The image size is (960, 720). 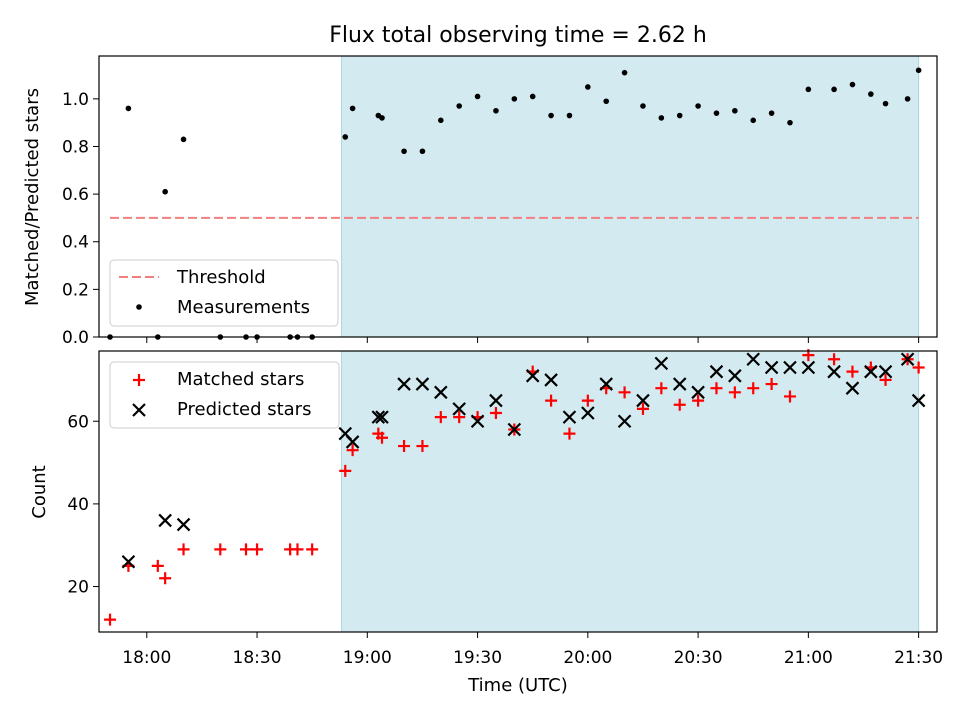 What do you see at coordinates (32, 197) in the screenshot?
I see `top-panel-y-label: Matched/Predicted stars` at bounding box center [32, 197].